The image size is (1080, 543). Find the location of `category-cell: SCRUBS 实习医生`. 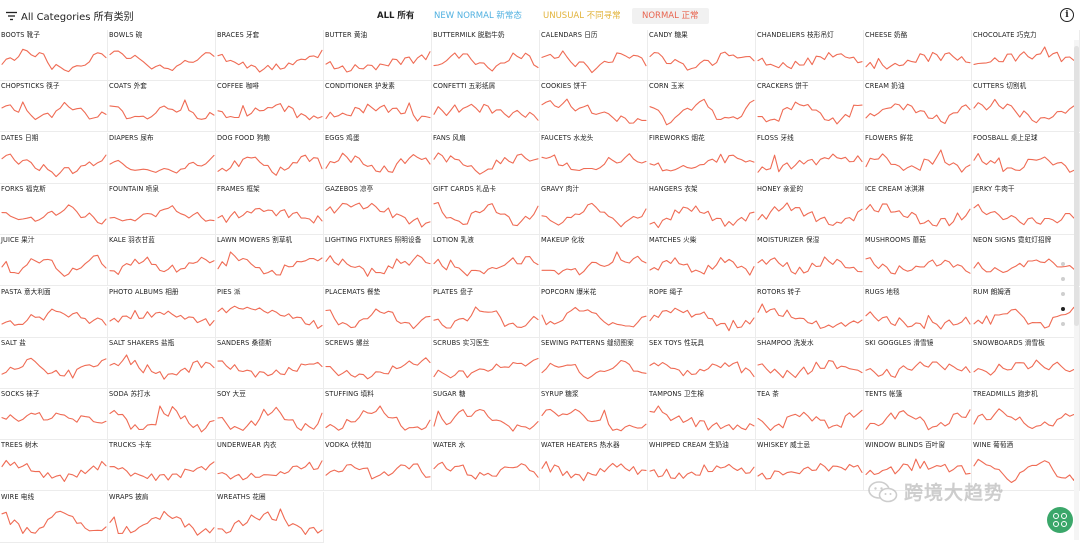

category-cell: SCRUBS 实习医生 is located at coordinates (486, 363).